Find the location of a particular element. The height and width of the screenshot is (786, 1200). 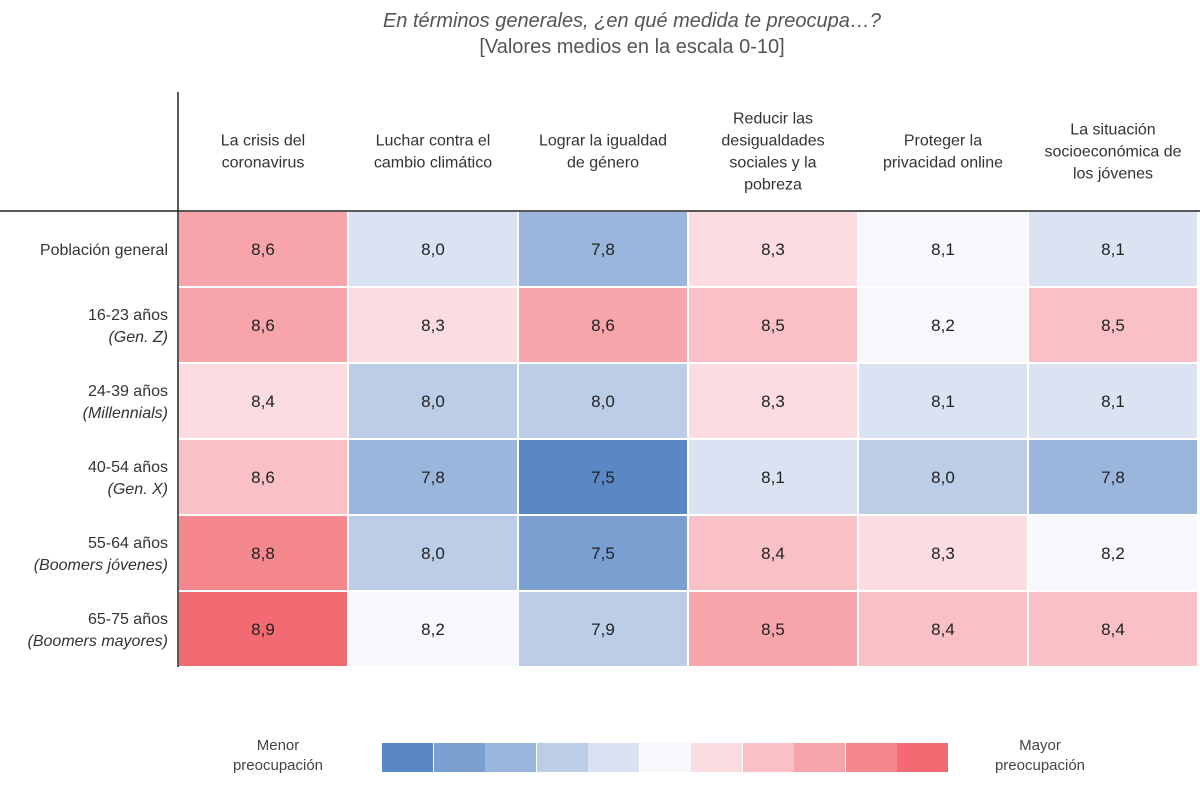

cell-value-label: 7,9 is located at coordinates (603, 629).